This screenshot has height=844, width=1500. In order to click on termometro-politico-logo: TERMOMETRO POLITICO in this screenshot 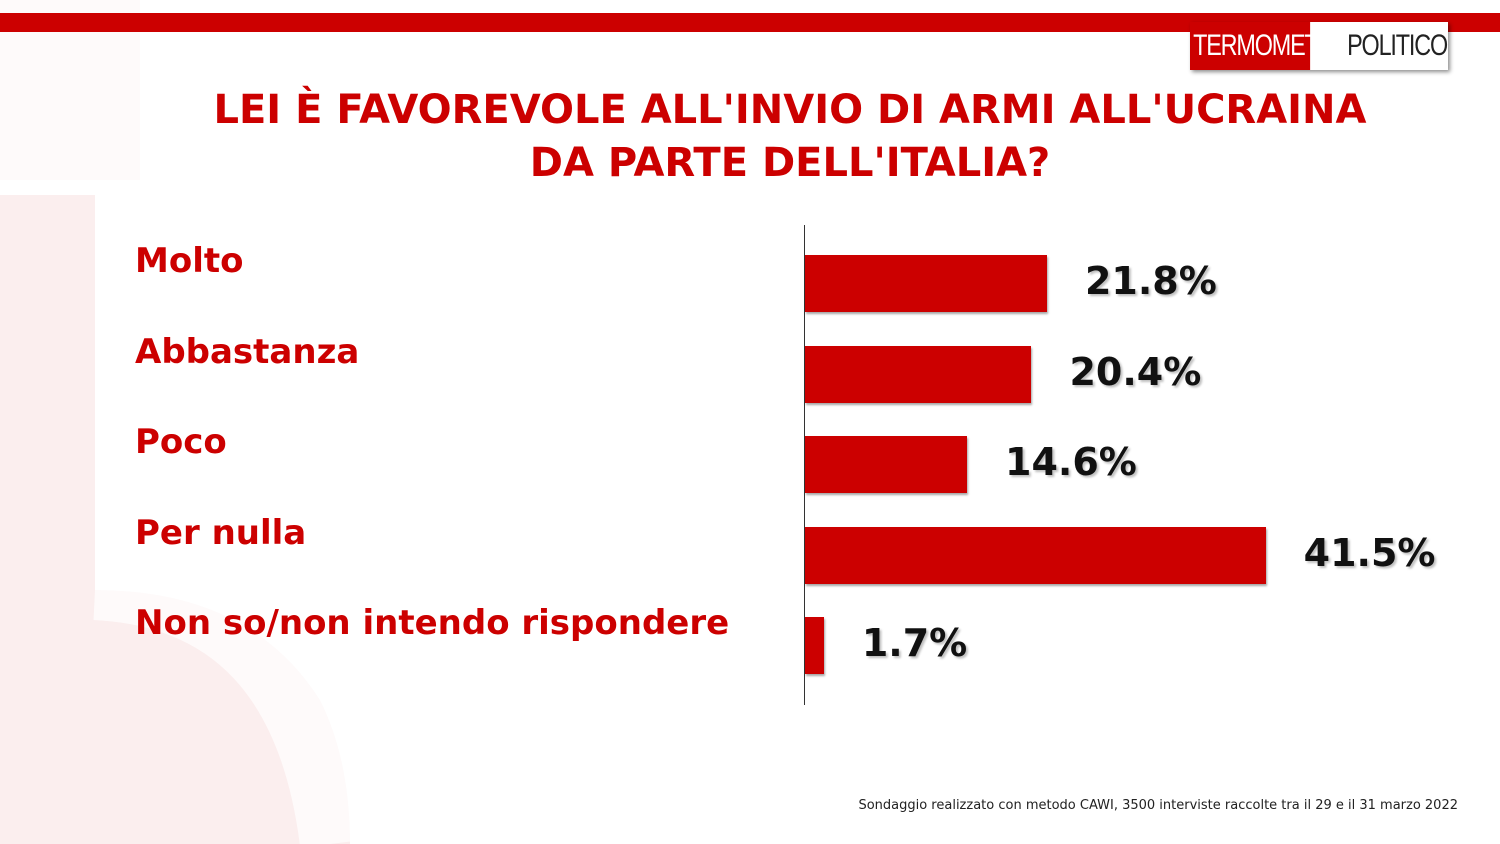, I will do `click(1319, 46)`.